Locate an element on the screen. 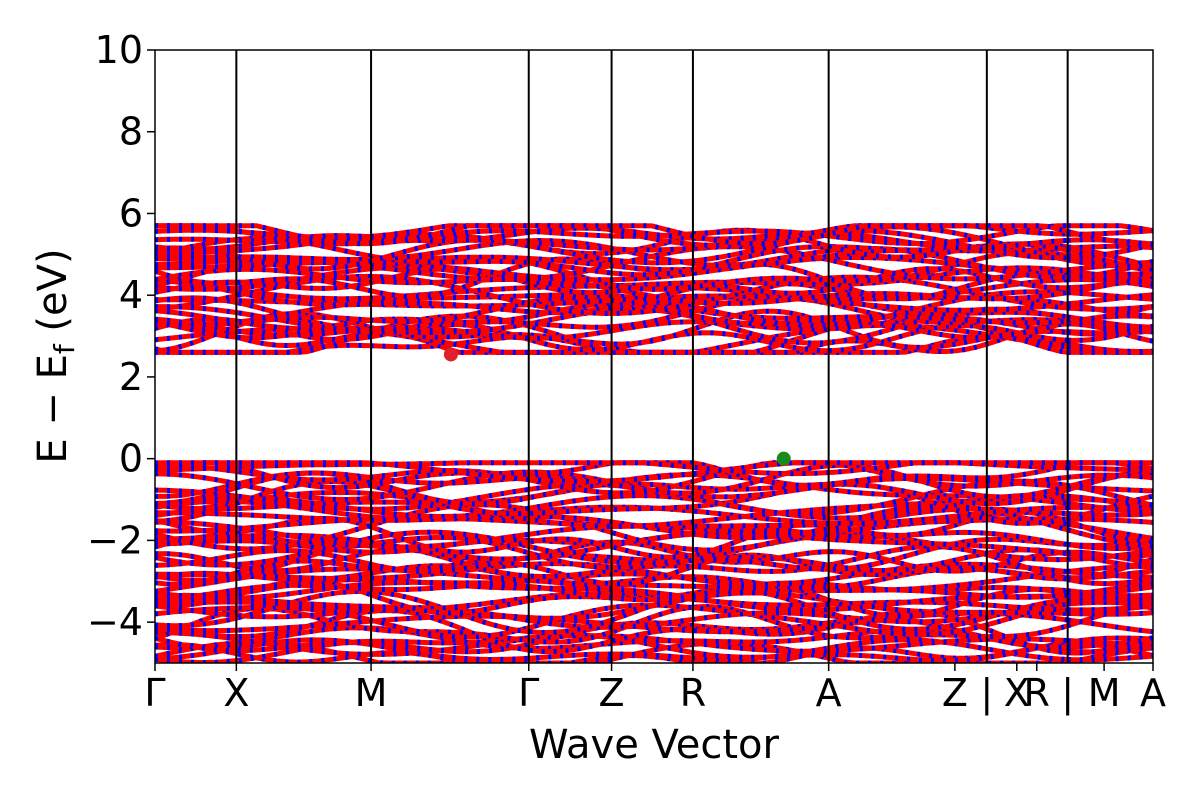 The height and width of the screenshot is (800, 1200). y-axis-label: E − Ef (eV) is located at coordinates (55, 355).